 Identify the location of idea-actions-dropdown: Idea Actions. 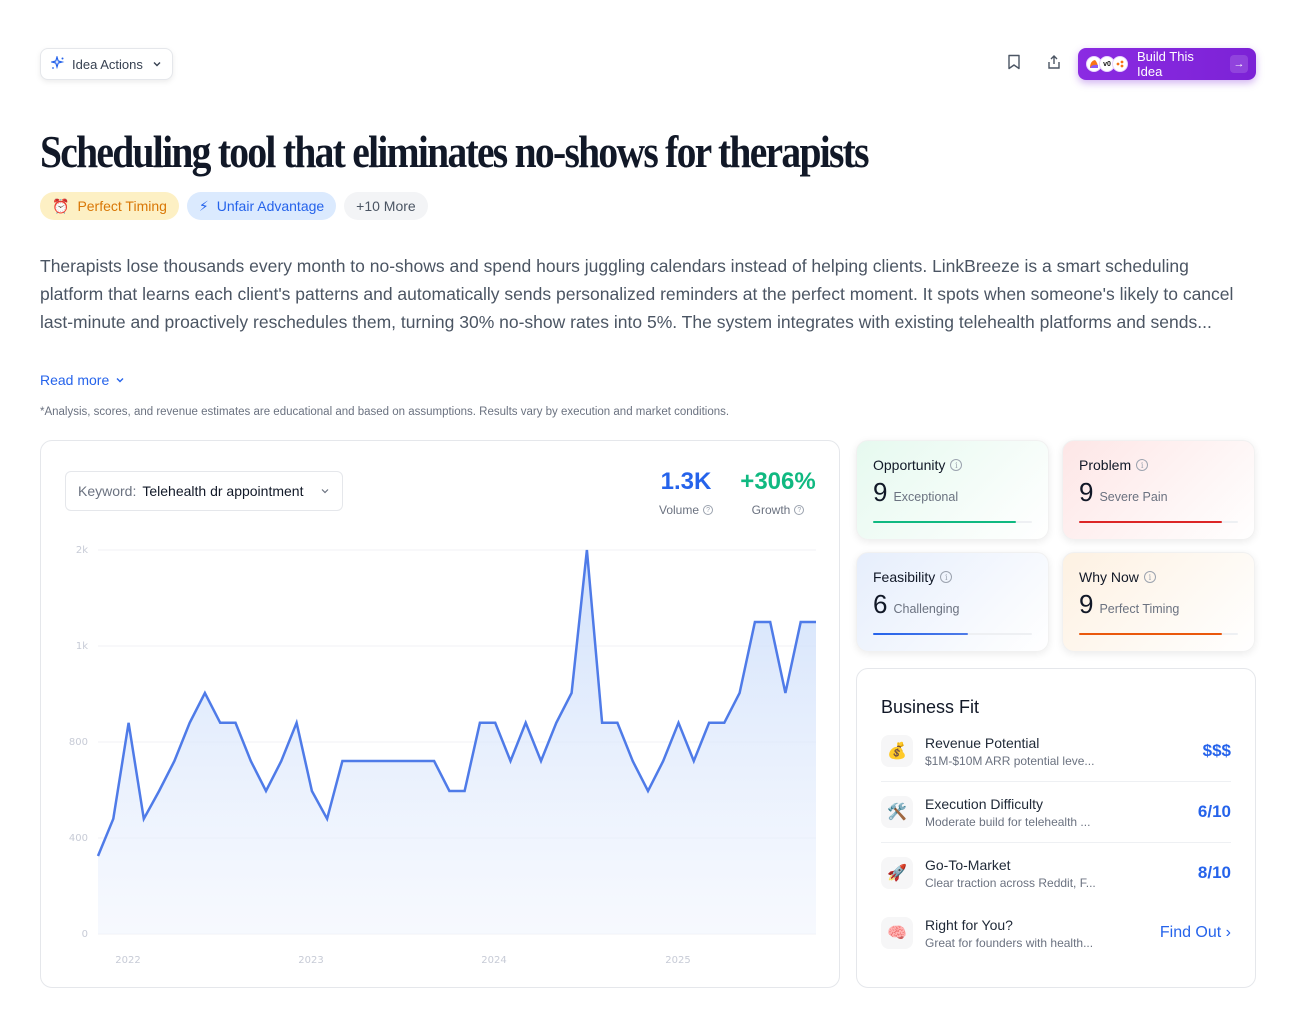
(106, 64).